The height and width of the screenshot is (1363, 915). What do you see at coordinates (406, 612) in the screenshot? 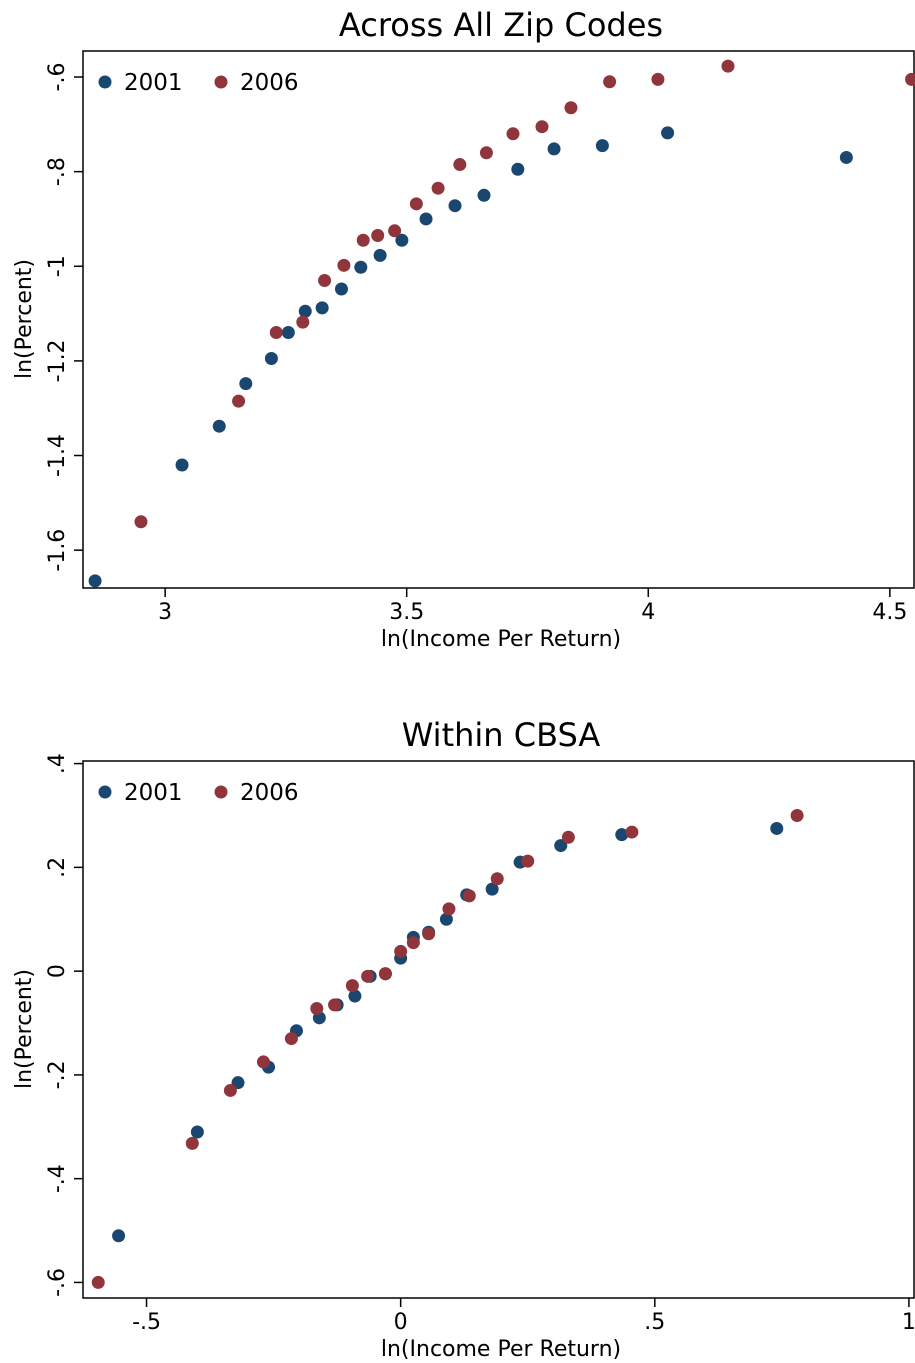
I see `x-tick-label: 3.5` at bounding box center [406, 612].